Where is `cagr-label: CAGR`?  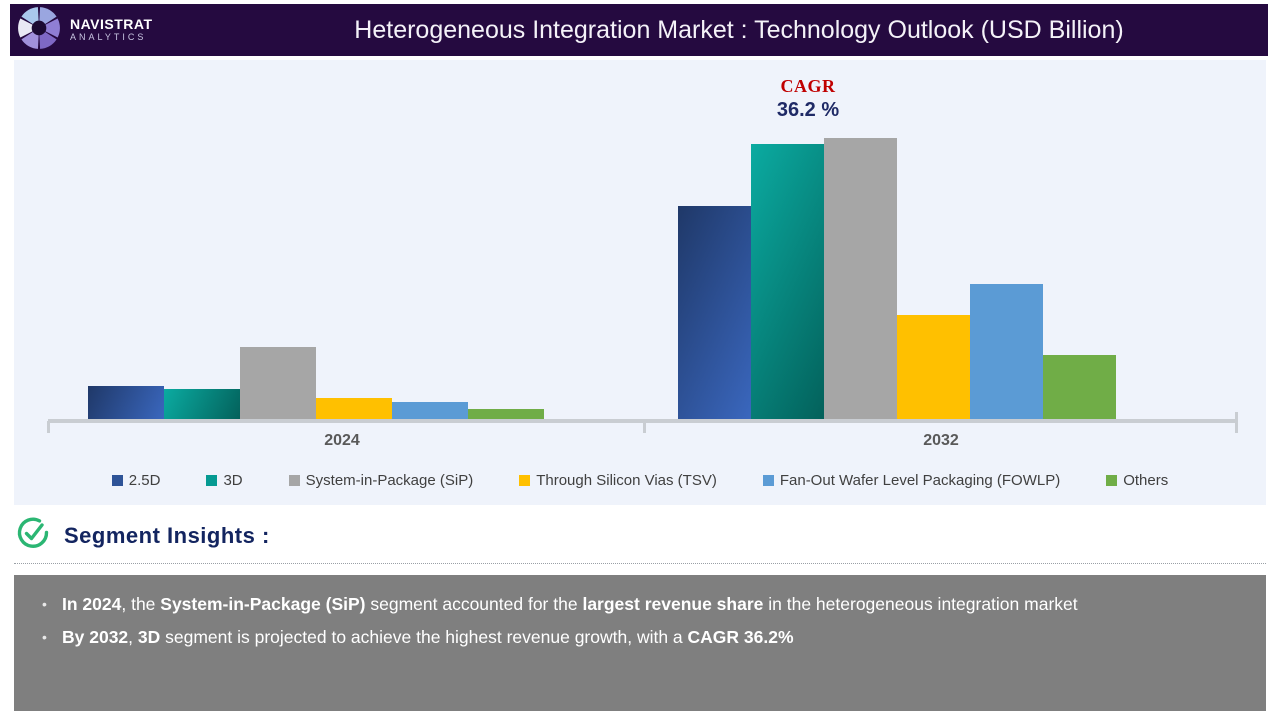
cagr-label: CAGR is located at coordinates (808, 86).